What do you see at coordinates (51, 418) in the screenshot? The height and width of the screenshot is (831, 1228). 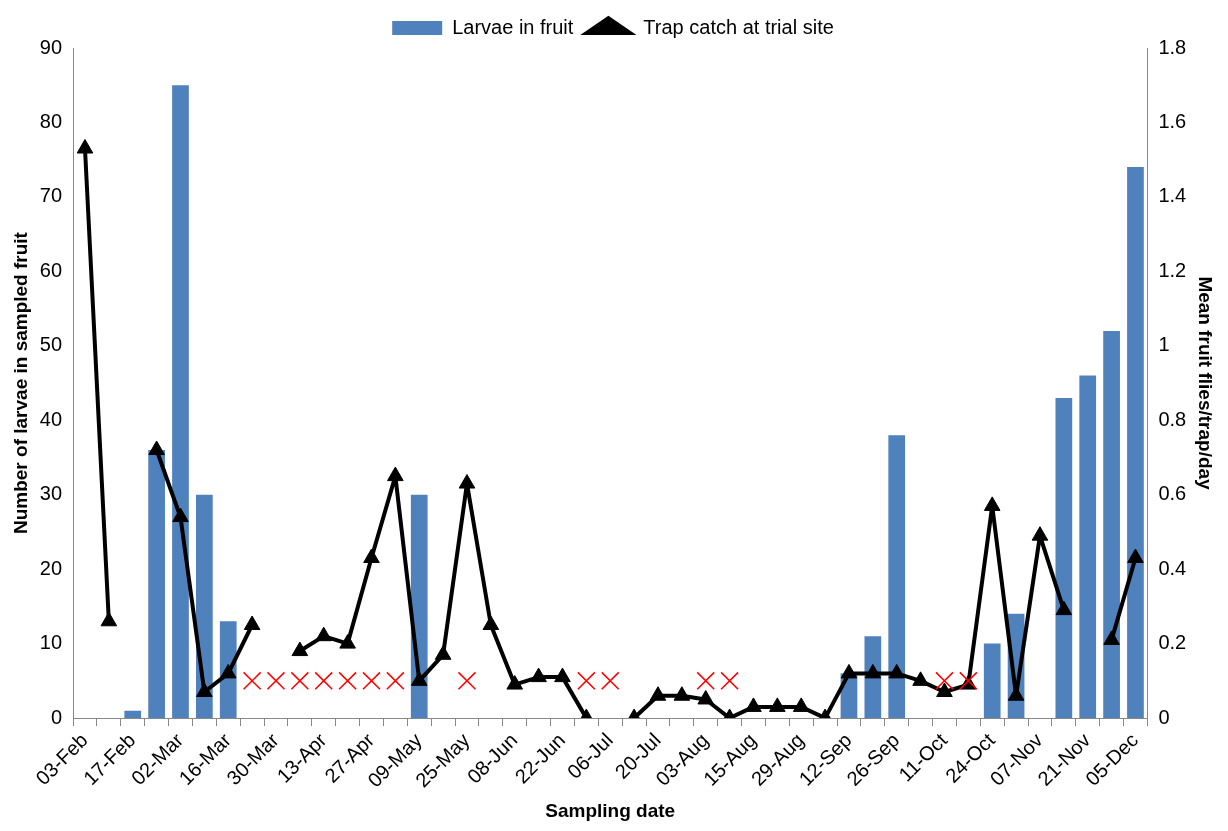 I see `y-tick-label: 40` at bounding box center [51, 418].